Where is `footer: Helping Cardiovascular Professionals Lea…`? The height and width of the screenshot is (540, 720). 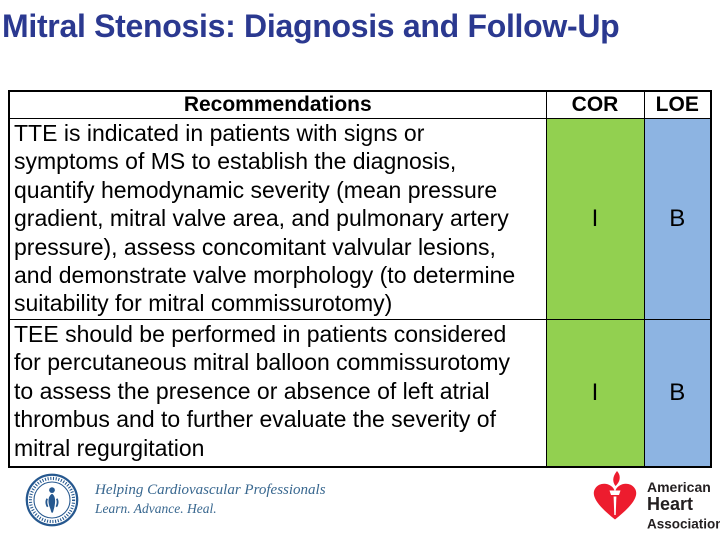 footer: Helping Cardiovascular Professionals Lea… is located at coordinates (360, 504).